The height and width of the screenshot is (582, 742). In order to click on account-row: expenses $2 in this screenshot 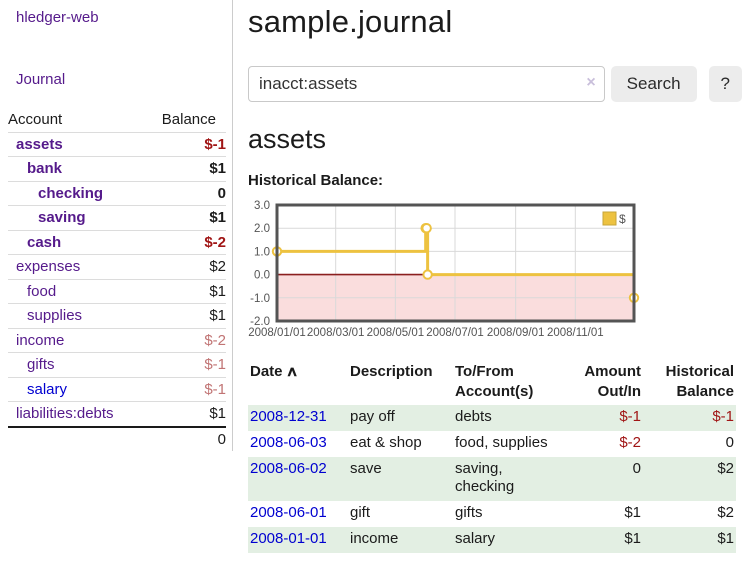, I will do `click(117, 267)`.